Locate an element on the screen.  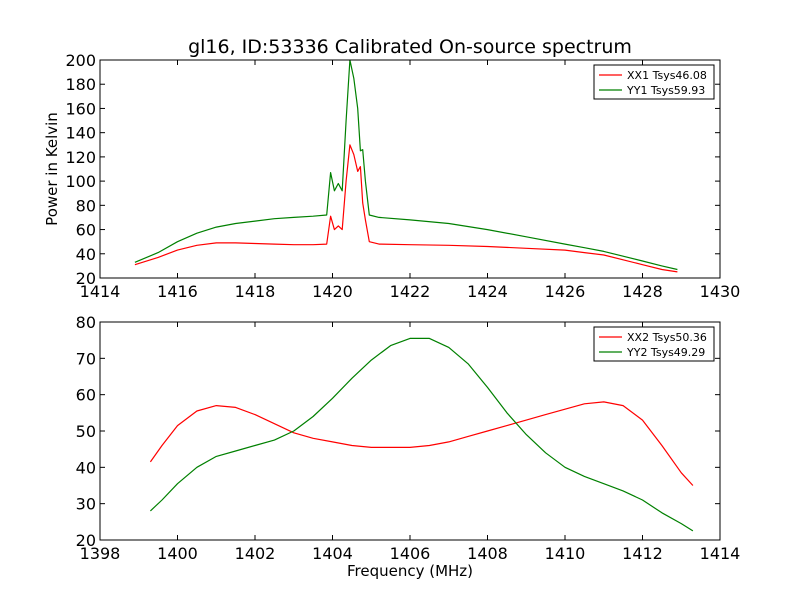
legend-entry-label: XX1 Tsys46.08 is located at coordinates (667, 75).